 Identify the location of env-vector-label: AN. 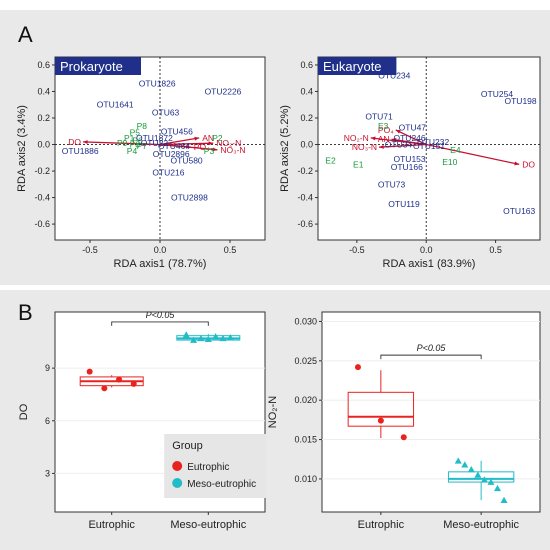
(208, 138).